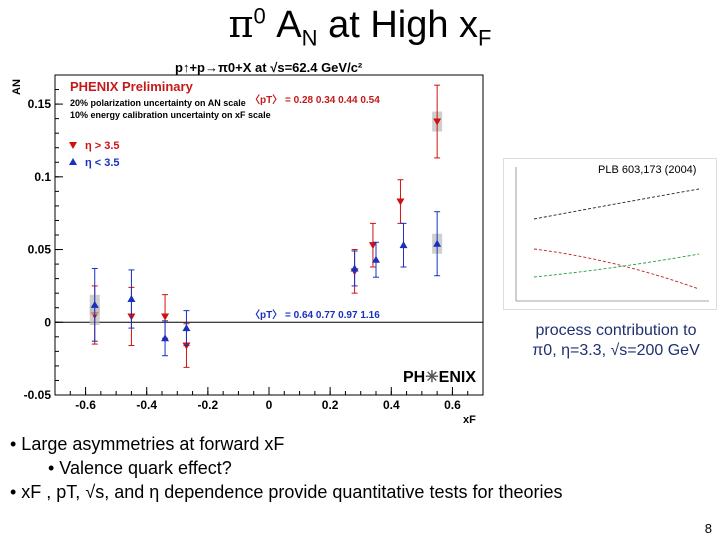 The width and height of the screenshot is (720, 540). What do you see at coordinates (485, 38) in the screenshot?
I see `title-sub-f: F` at bounding box center [485, 38].